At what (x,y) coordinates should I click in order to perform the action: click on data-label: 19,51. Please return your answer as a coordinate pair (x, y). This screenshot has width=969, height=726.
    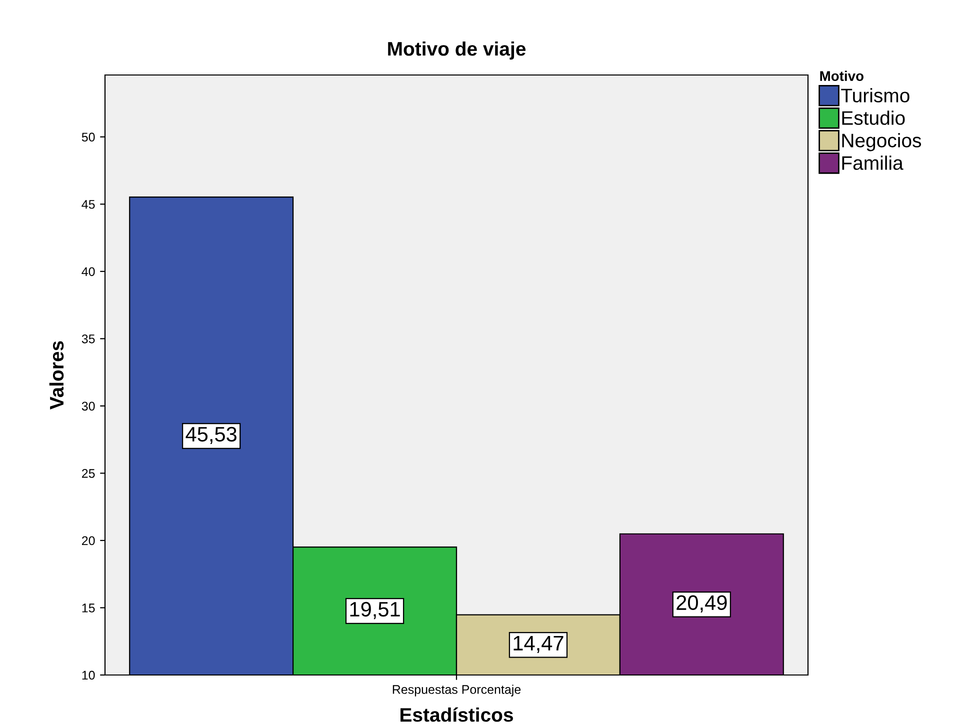
    Looking at the image, I should click on (375, 611).